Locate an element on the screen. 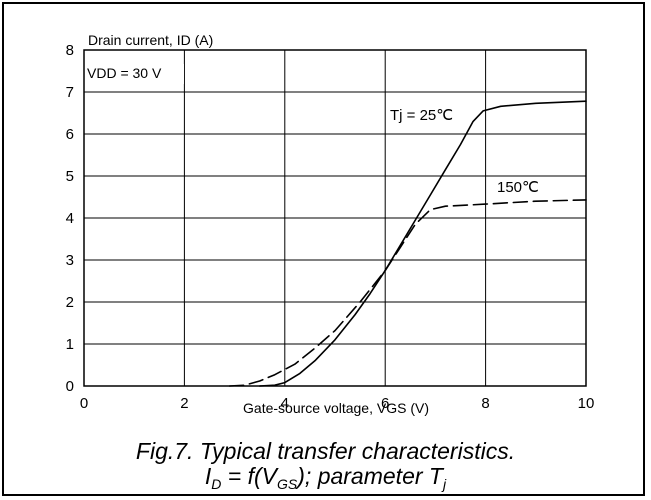 Image resolution: width=651 pixels, height=500 pixels. y-tick-label: 7 is located at coordinates (70, 92).